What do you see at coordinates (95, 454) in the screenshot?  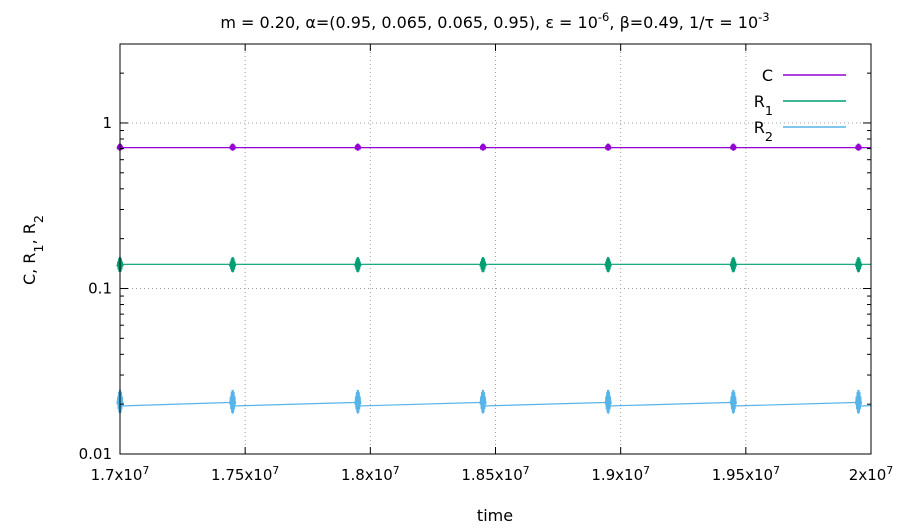 I see `y-tick-label: 0.01` at bounding box center [95, 454].